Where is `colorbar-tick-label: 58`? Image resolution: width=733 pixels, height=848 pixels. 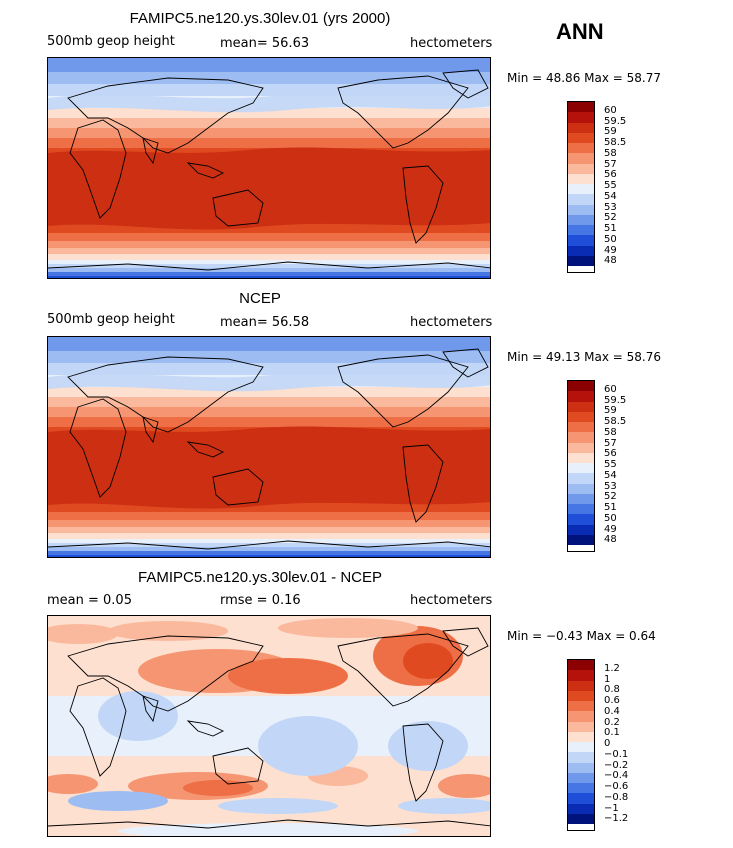 colorbar-tick-label: 58 is located at coordinates (610, 153).